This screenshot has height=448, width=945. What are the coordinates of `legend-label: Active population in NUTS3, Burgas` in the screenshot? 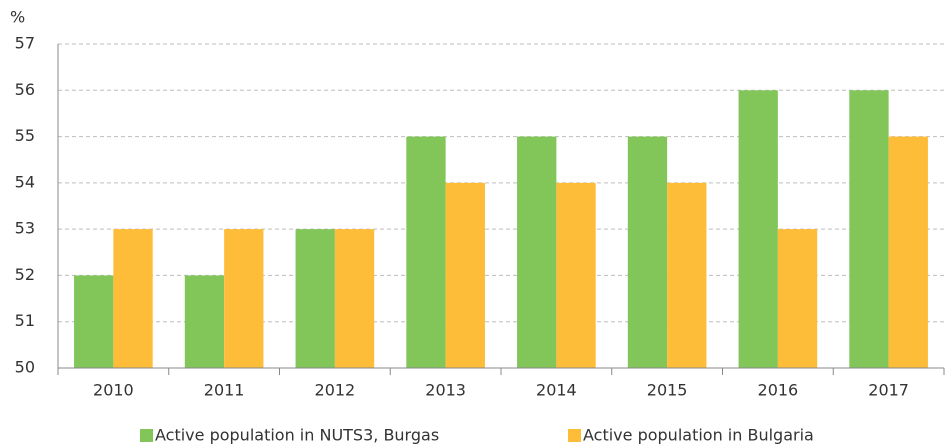 It's located at (297, 435).